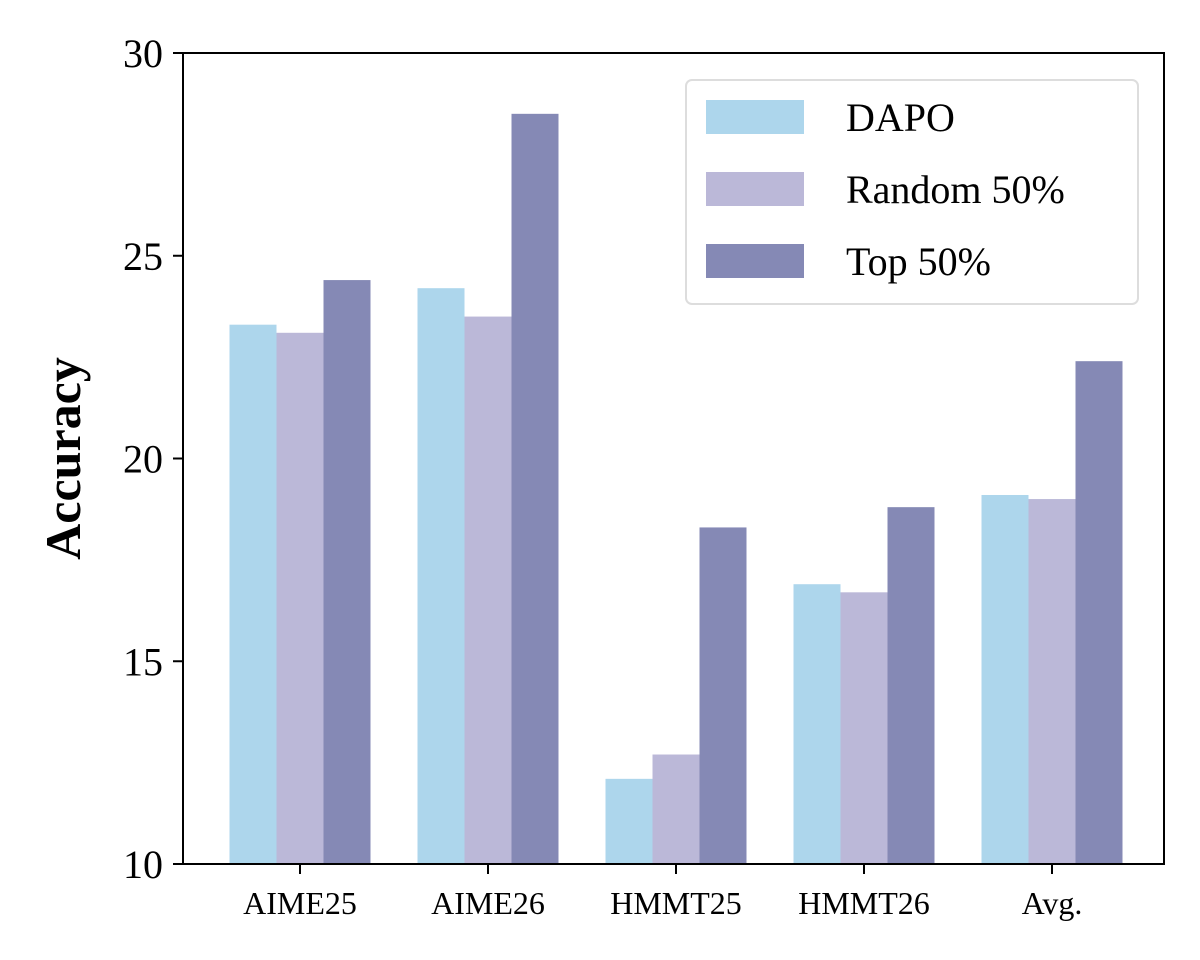 This screenshot has width=1200, height=960. What do you see at coordinates (143, 459) in the screenshot?
I see `y-tick-label: 20` at bounding box center [143, 459].